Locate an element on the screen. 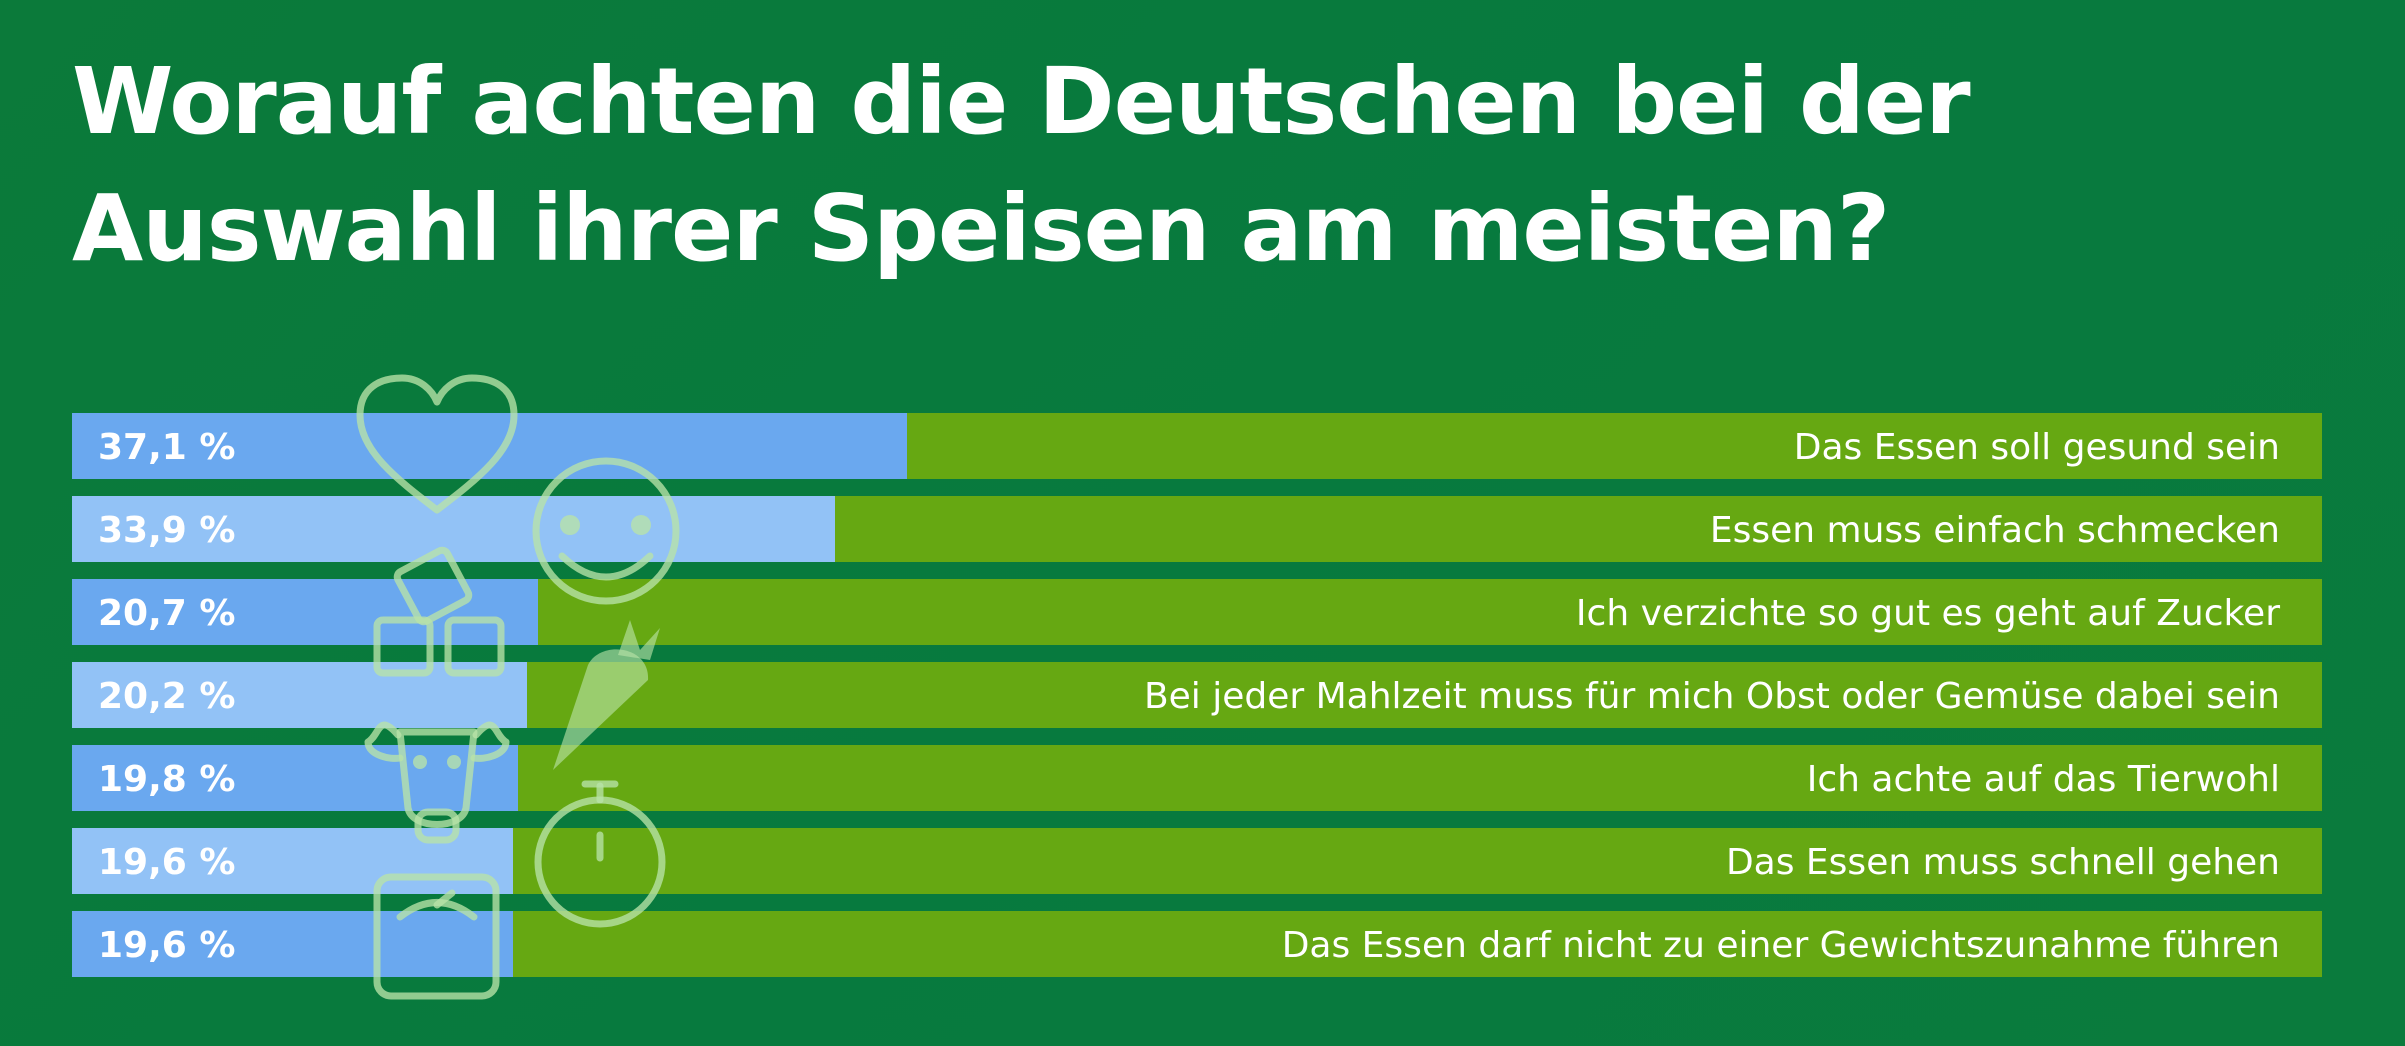 This screenshot has height=1046, width=2405. category-label: Ich achte auf das Tierwohl is located at coordinates (2043, 779).